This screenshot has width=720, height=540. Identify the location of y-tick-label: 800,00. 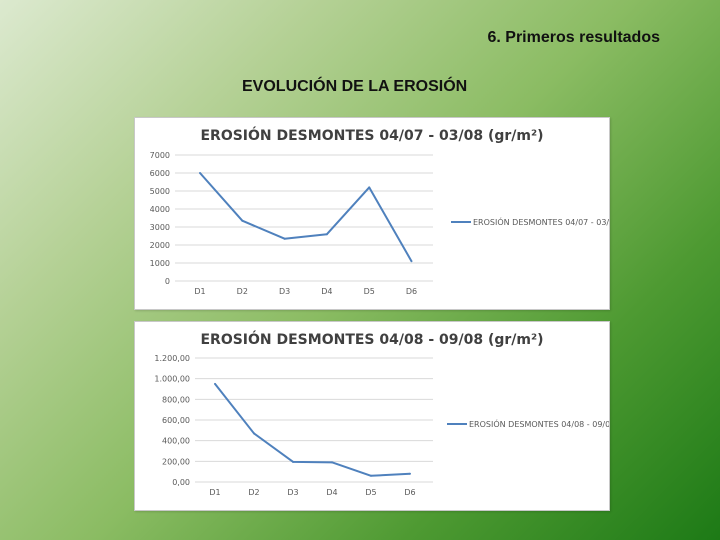
(176, 399).